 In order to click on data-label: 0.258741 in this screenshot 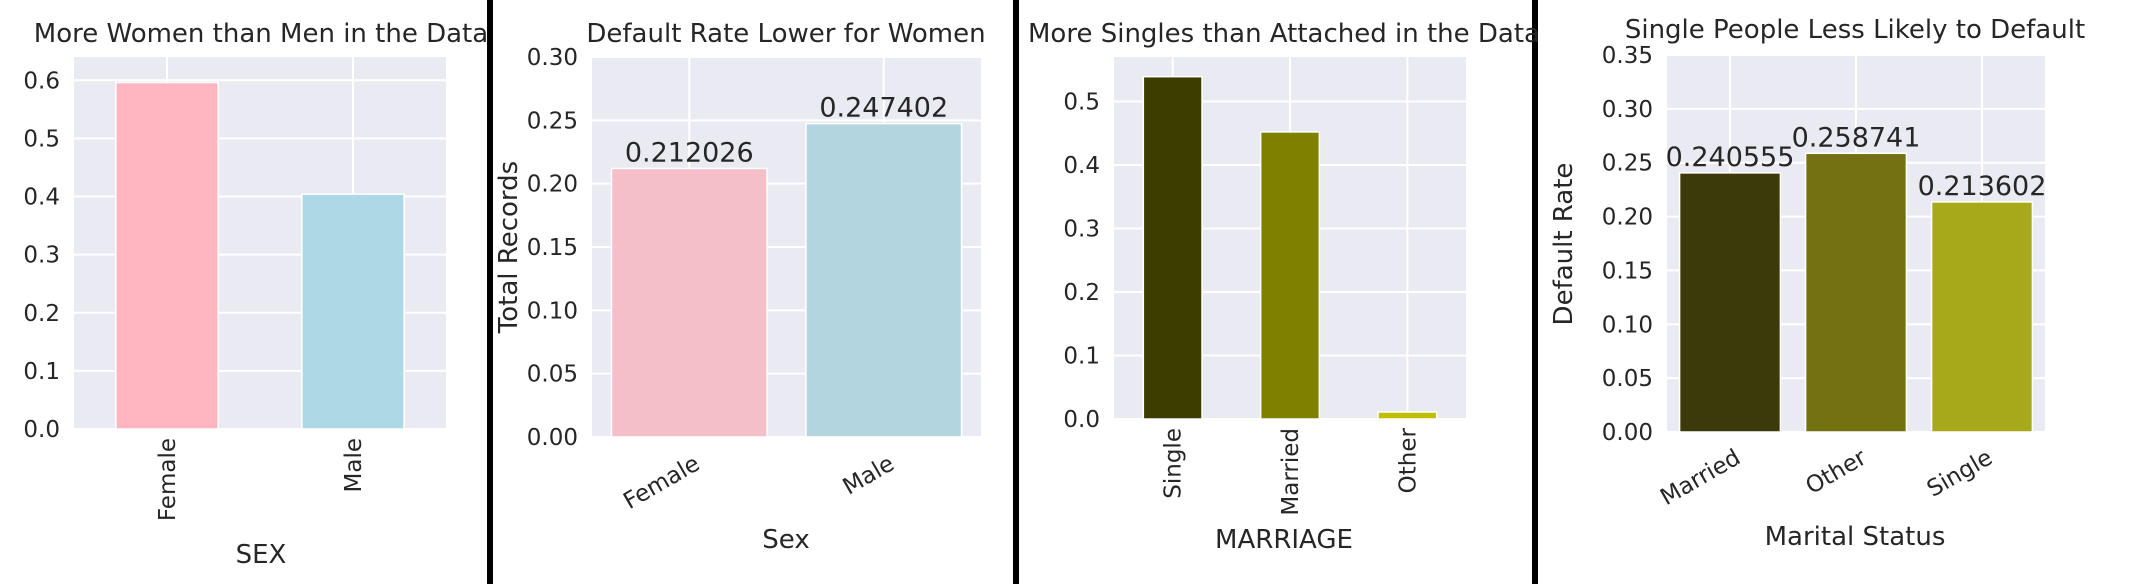, I will do `click(1856, 137)`.